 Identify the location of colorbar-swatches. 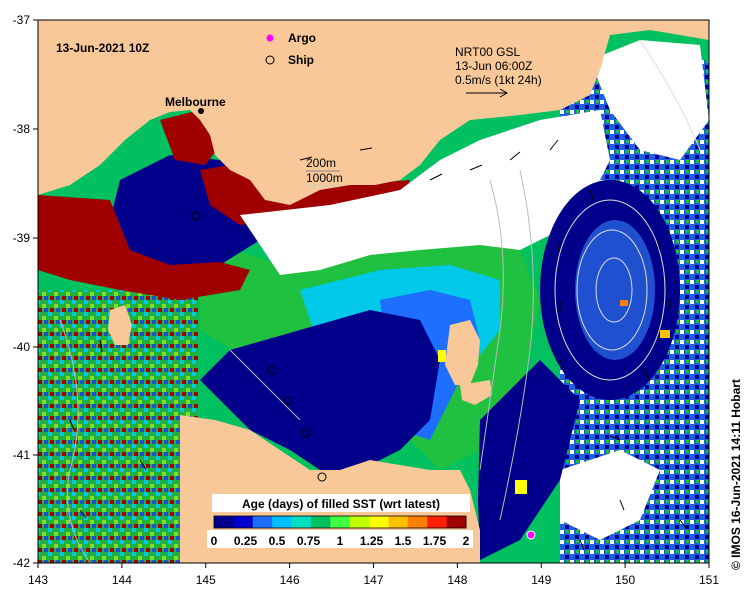
(340, 522).